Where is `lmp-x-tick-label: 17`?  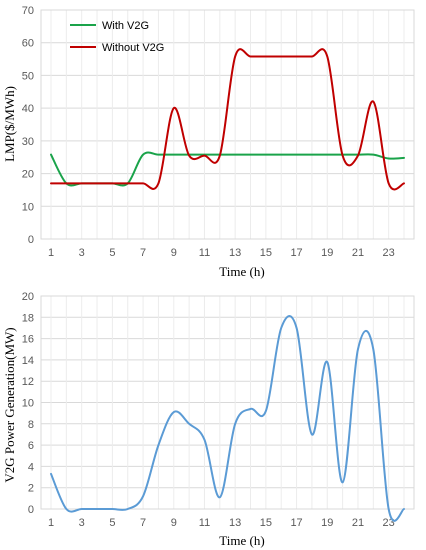 lmp-x-tick-label: 17 is located at coordinates (296, 253).